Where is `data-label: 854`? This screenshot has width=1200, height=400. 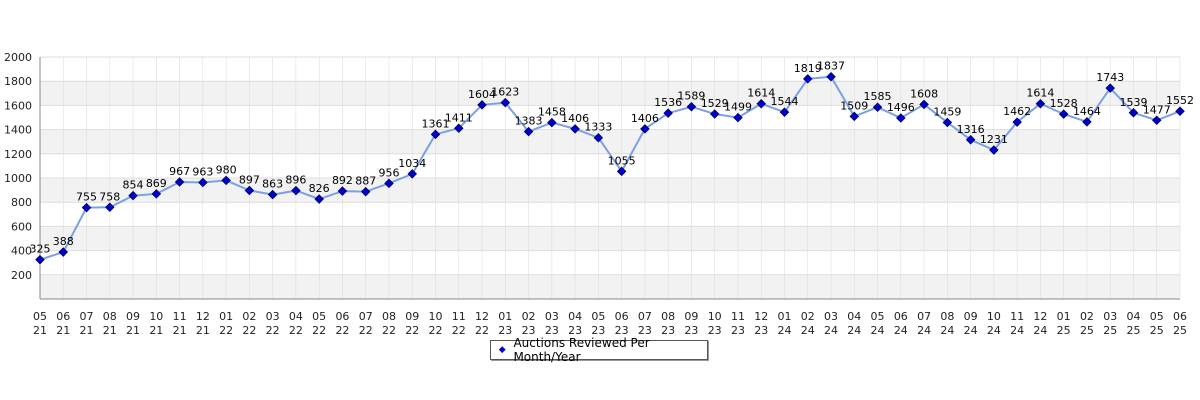 data-label: 854 is located at coordinates (133, 185).